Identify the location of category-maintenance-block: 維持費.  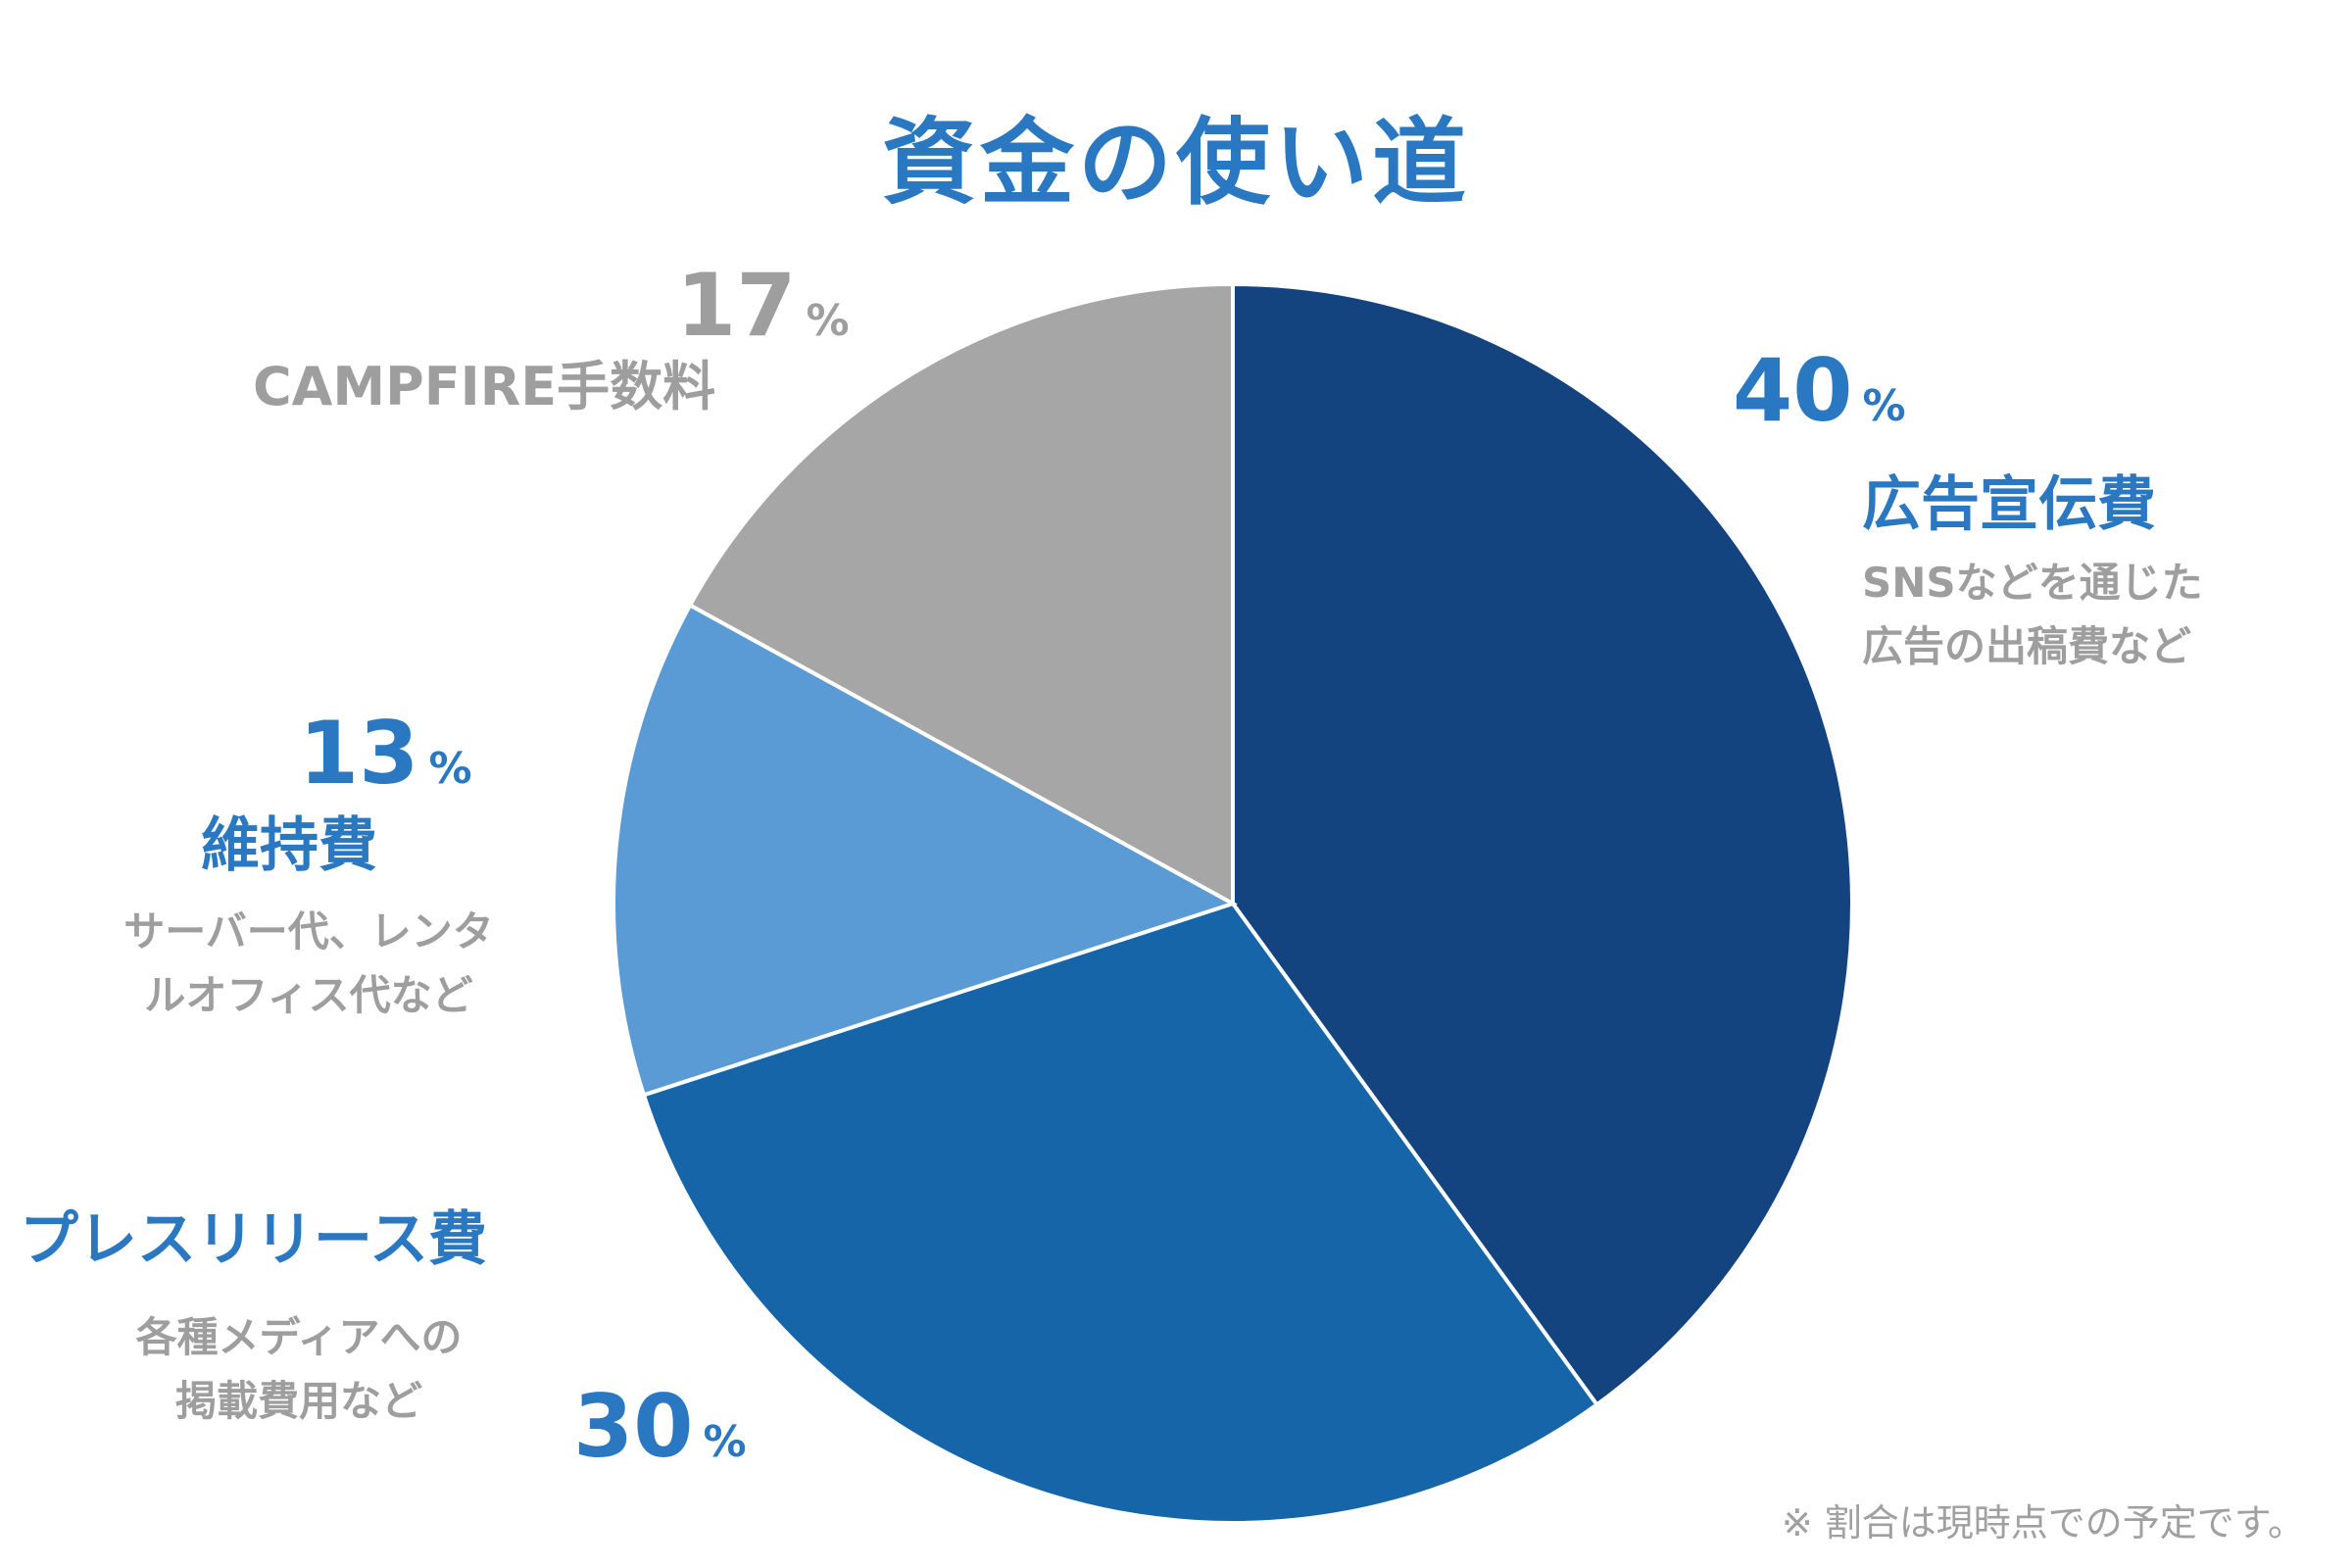
(289, 845).